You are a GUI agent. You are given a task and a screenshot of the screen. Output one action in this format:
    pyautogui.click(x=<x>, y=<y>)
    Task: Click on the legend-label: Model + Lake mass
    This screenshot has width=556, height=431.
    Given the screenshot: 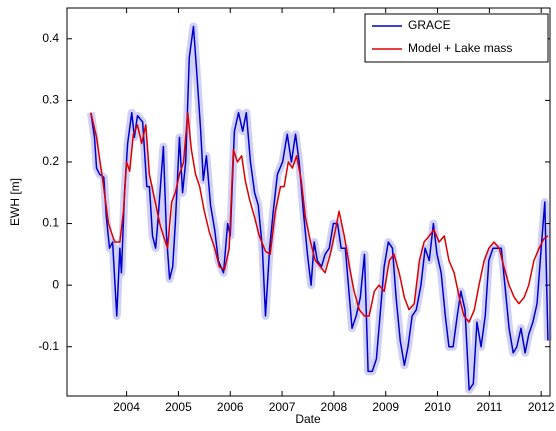 What is the action you would take?
    pyautogui.click(x=460, y=48)
    